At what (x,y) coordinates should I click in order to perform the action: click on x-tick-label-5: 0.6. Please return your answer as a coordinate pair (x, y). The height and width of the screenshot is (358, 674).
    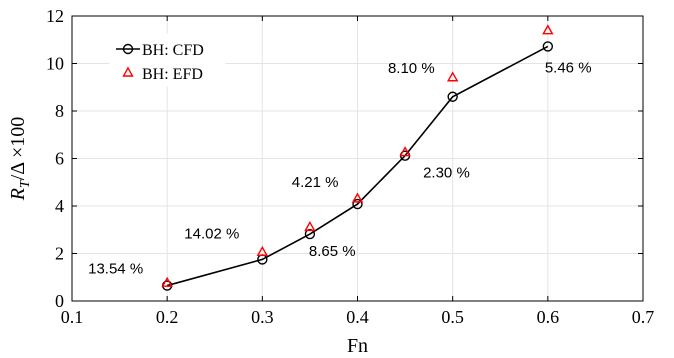
    Looking at the image, I should click on (548, 317).